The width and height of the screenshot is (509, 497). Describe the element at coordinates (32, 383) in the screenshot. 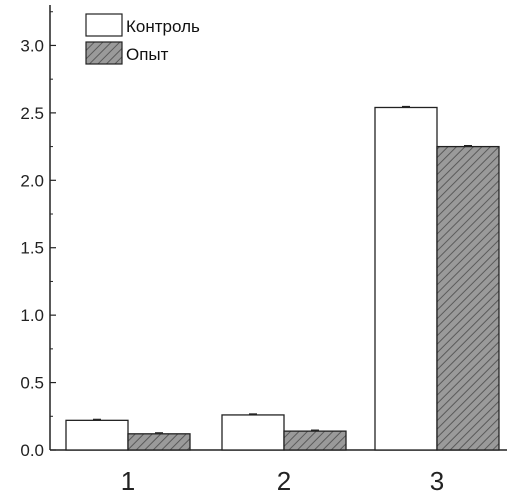

I see `y-tick-label: 0.5` at that location.